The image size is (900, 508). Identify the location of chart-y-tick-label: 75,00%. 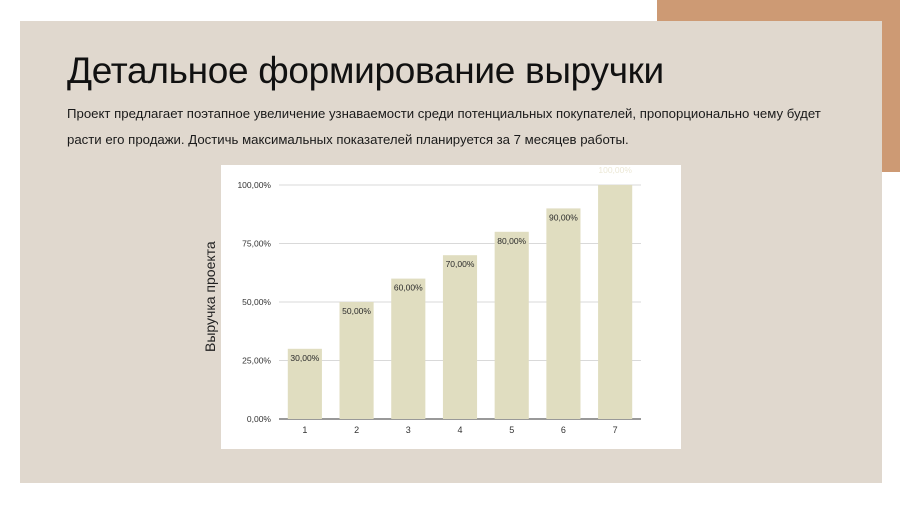
(256, 244).